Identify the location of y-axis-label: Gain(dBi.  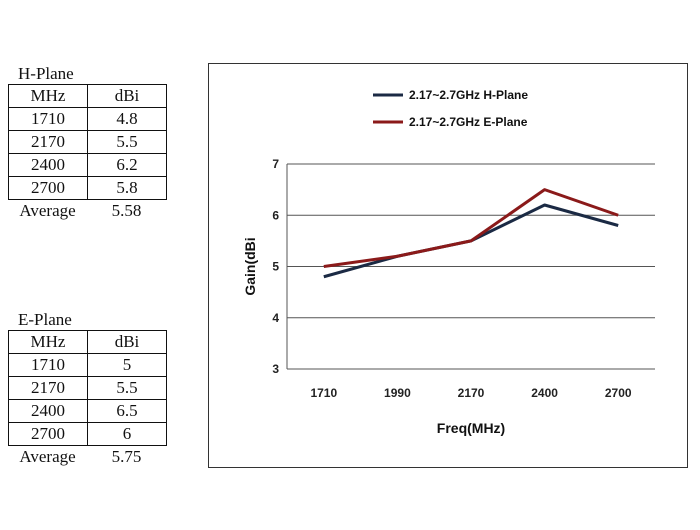
(250, 266).